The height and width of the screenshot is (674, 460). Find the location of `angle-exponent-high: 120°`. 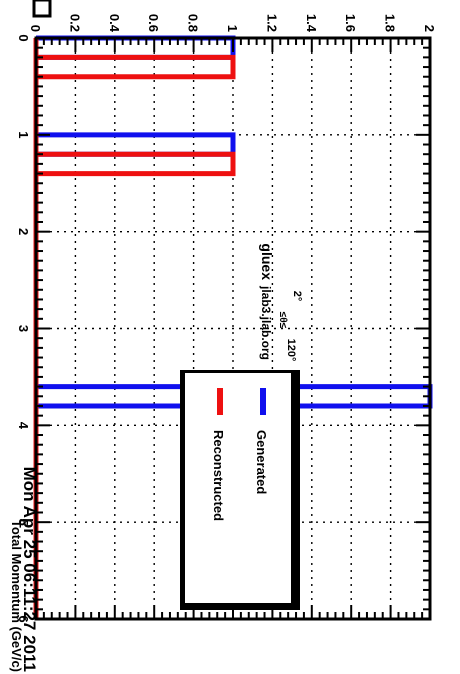

angle-exponent-high: 120° is located at coordinates (291, 350).